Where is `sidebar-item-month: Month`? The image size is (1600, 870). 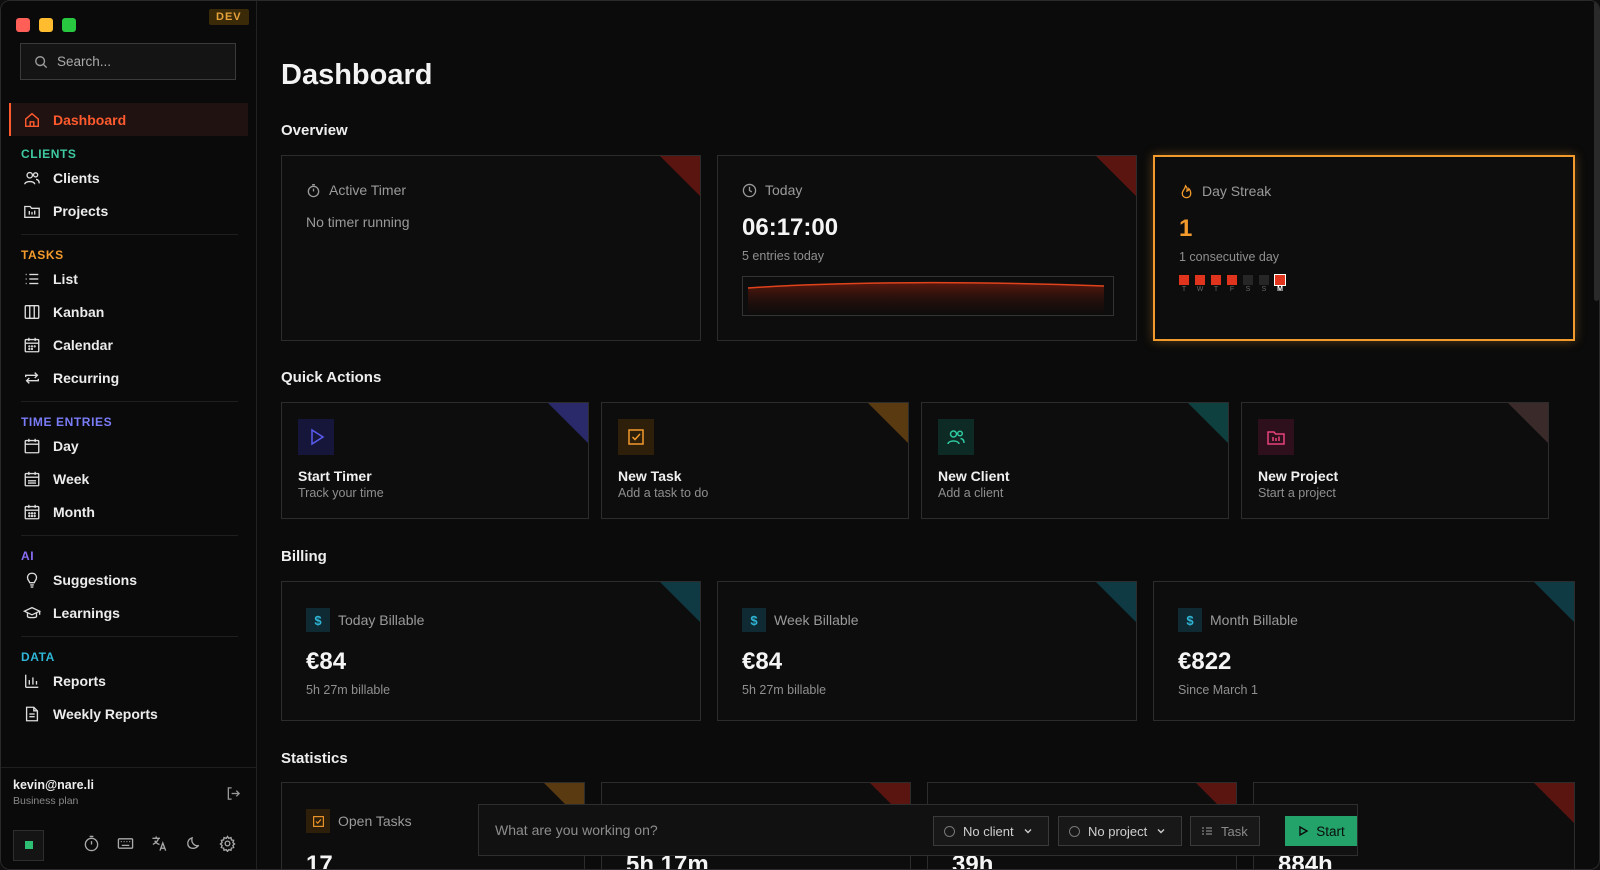
sidebar-item-month: Month is located at coordinates (128, 511).